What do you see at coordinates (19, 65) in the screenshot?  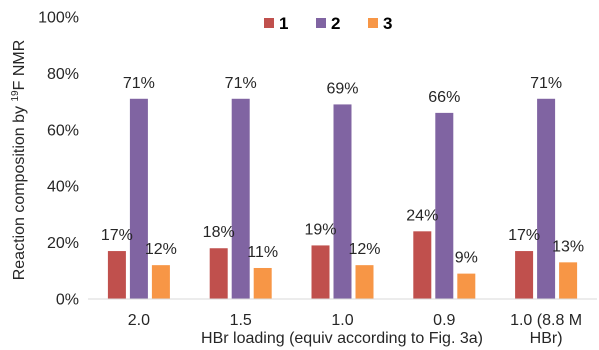 I see `y-axis-title-tail: F NMR` at bounding box center [19, 65].